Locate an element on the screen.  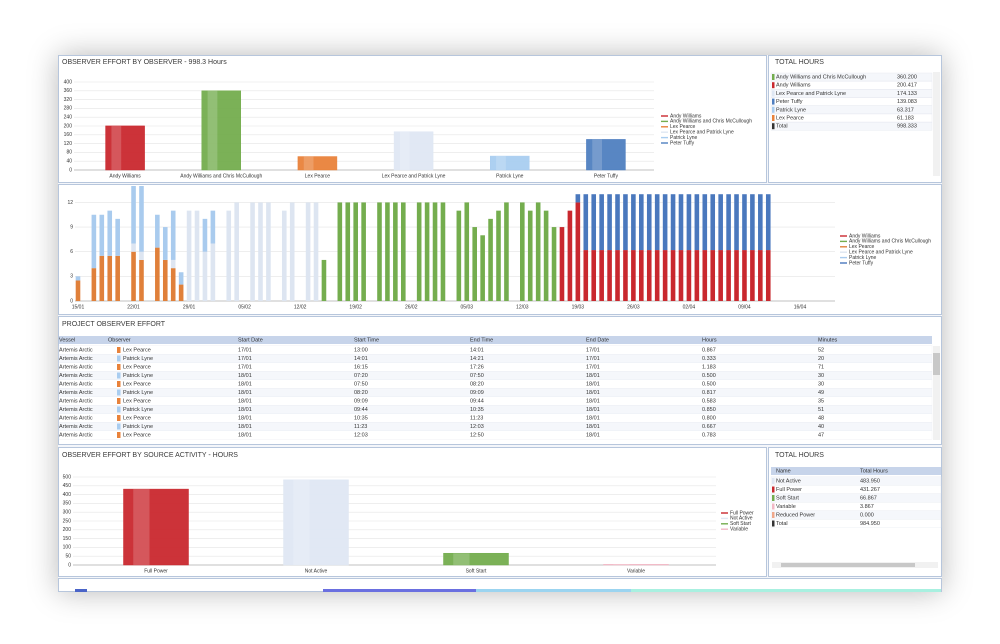
table-cell: 52 is located at coordinates (821, 350).